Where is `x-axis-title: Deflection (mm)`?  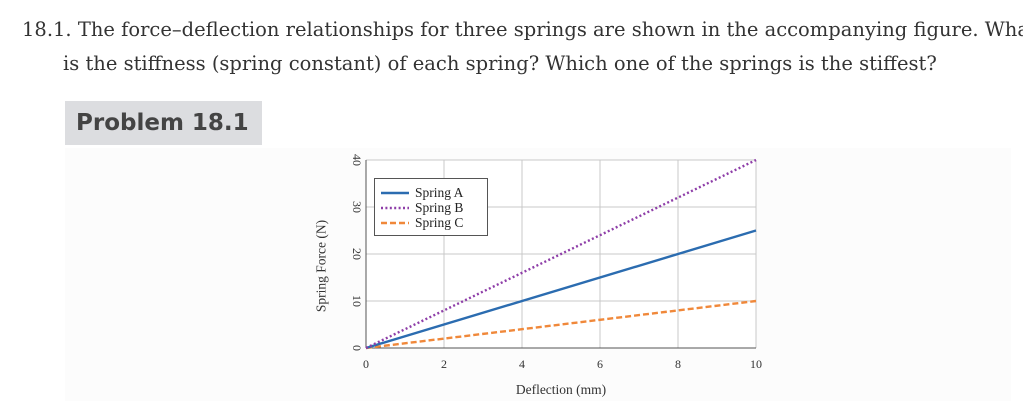
x-axis-title: Deflection (mm) is located at coordinates (561, 389).